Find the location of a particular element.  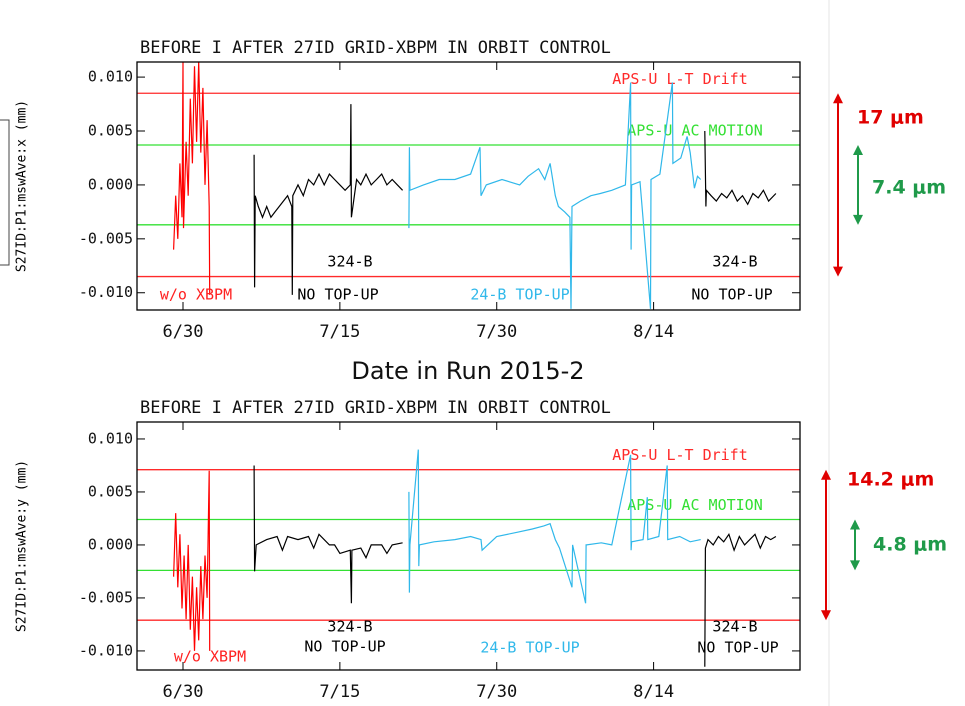

y-axis-label: S27ID:P1:mswAve:y (mm) is located at coordinates (22, 546).